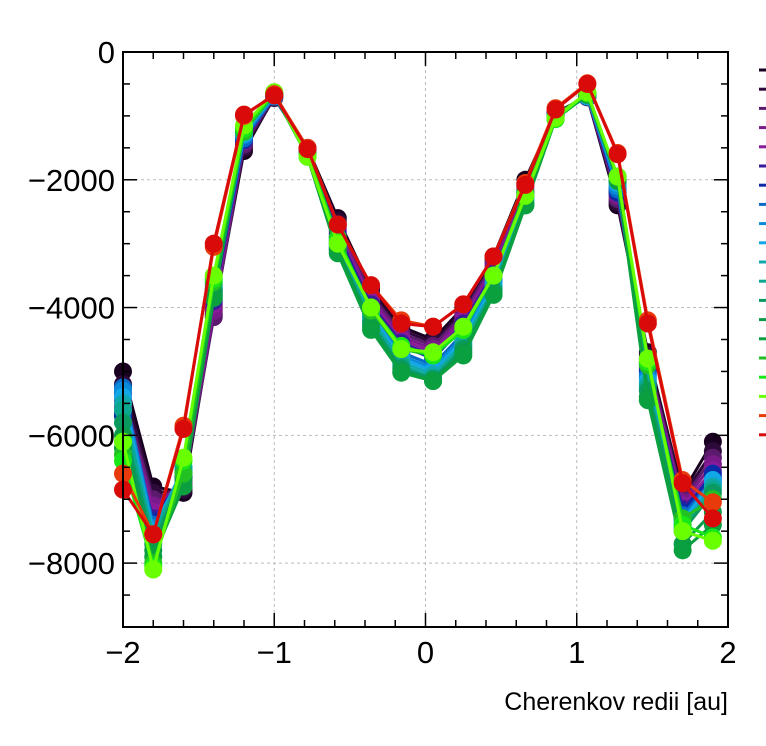  What do you see at coordinates (274, 652) in the screenshot?
I see `x-tick-label: −1` at bounding box center [274, 652].